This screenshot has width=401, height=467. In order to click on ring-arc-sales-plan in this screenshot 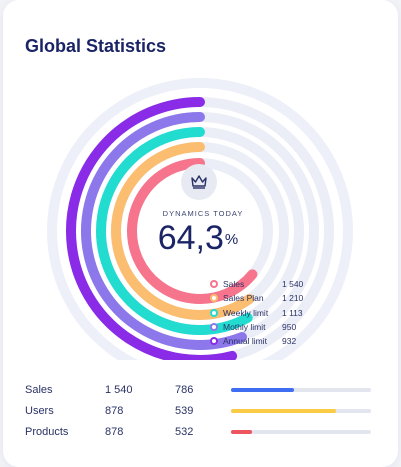, I will do `click(183, 231)`.